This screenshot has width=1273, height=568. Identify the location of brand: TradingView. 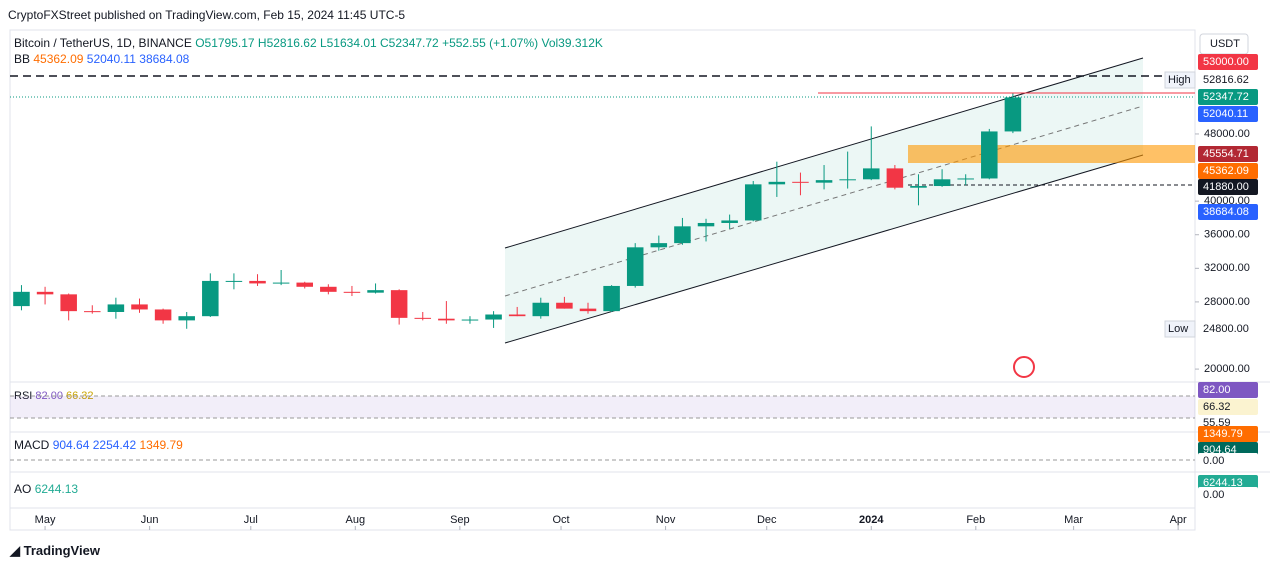
(61, 550).